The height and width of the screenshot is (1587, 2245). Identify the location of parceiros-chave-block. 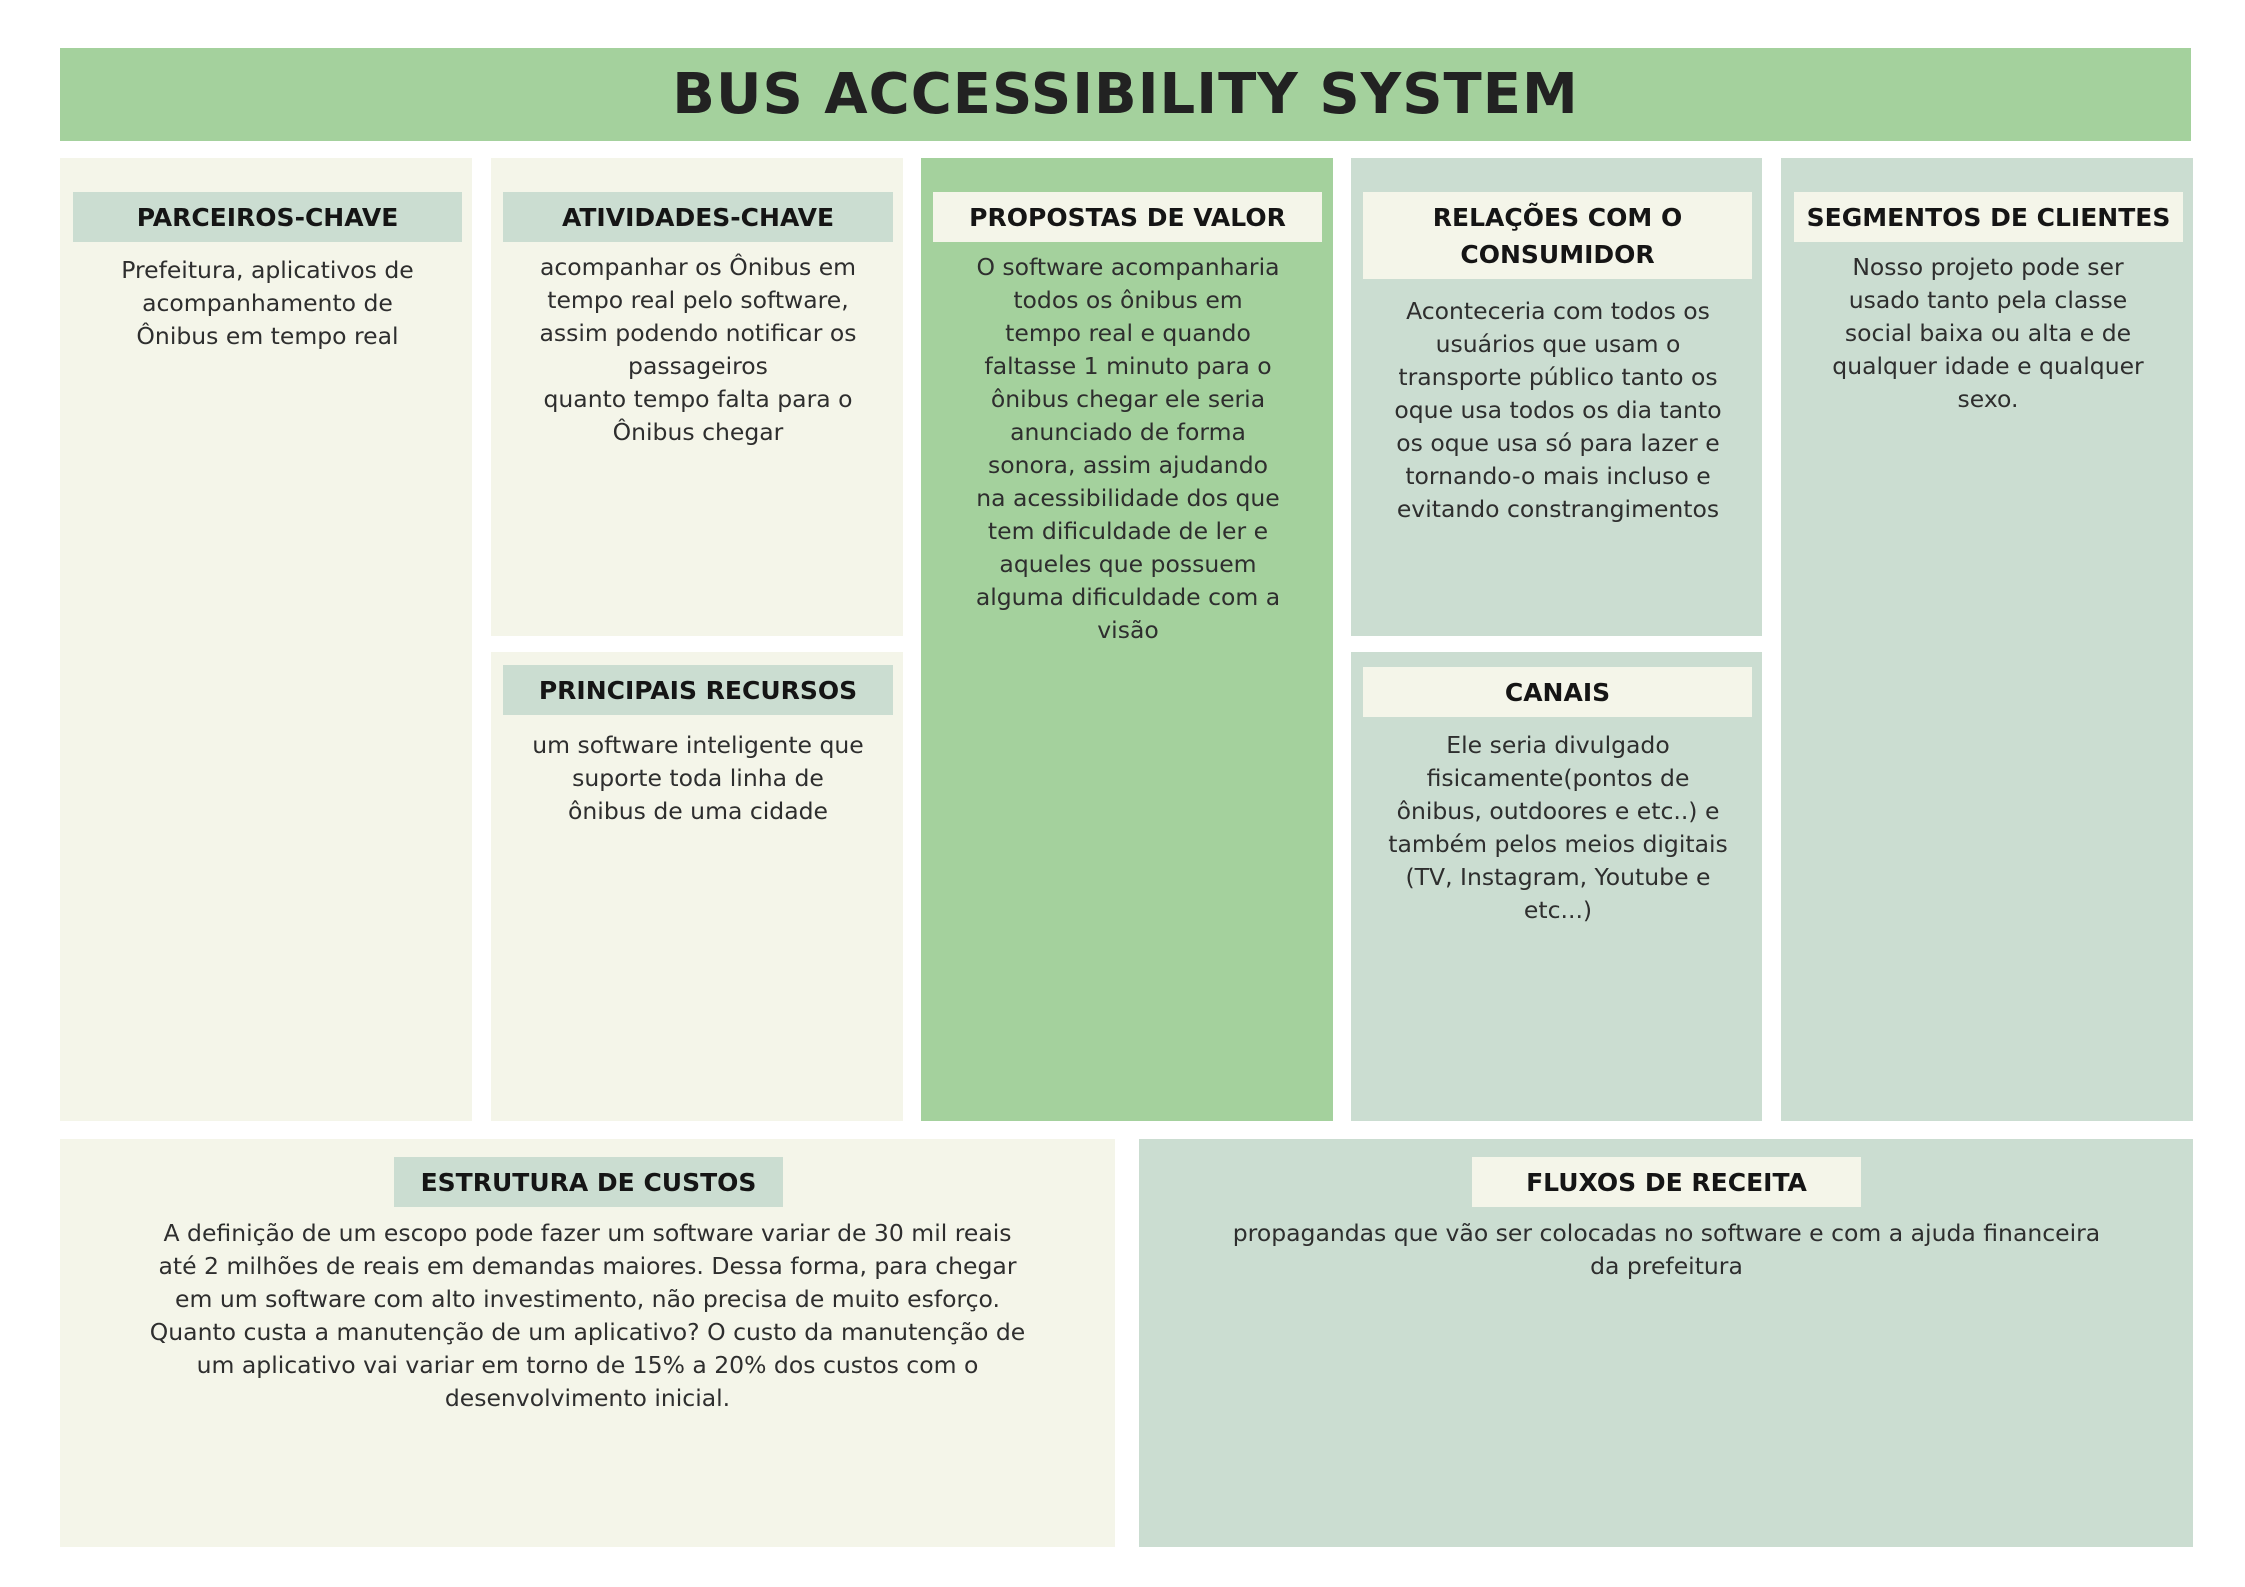
(266, 639).